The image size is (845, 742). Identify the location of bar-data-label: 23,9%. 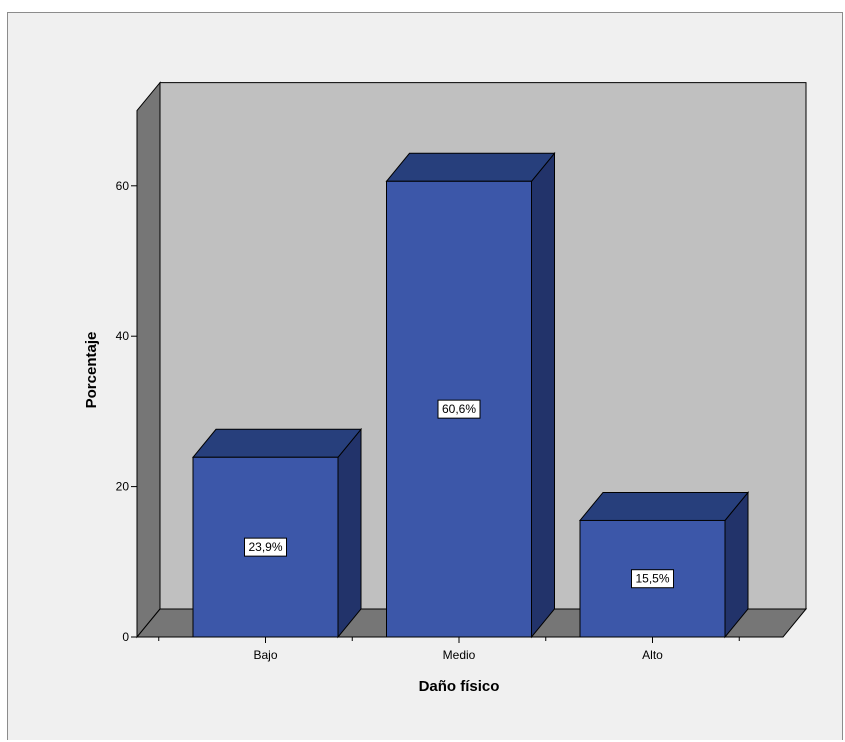
(265, 547).